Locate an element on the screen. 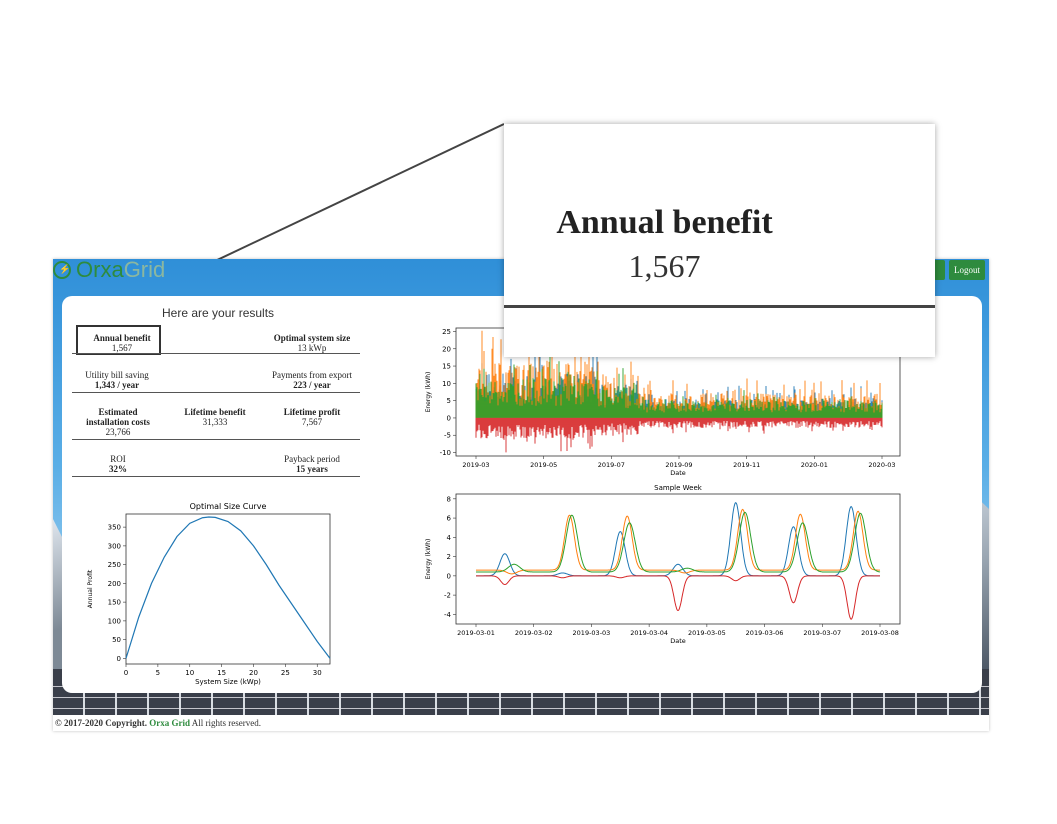 Image resolution: width=1057 pixels, height=824 pixels. stat-optimal-size: Optimal system size 13 kWp is located at coordinates (312, 343).